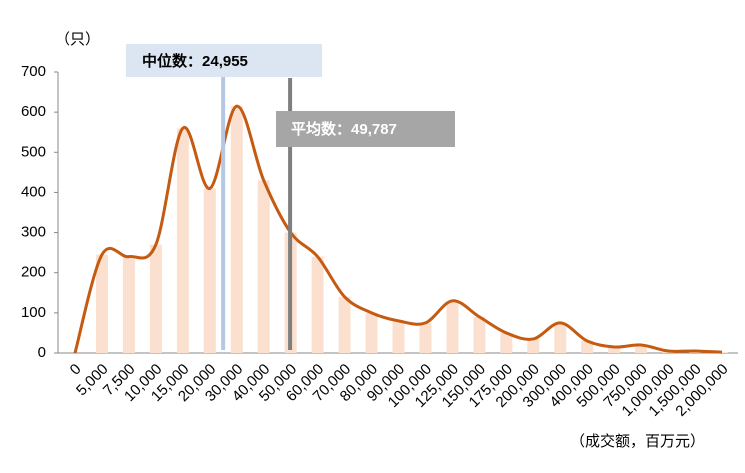  What do you see at coordinates (637, 441) in the screenshot?
I see `x-axis-label: （成交额，百万元）` at bounding box center [637, 441].